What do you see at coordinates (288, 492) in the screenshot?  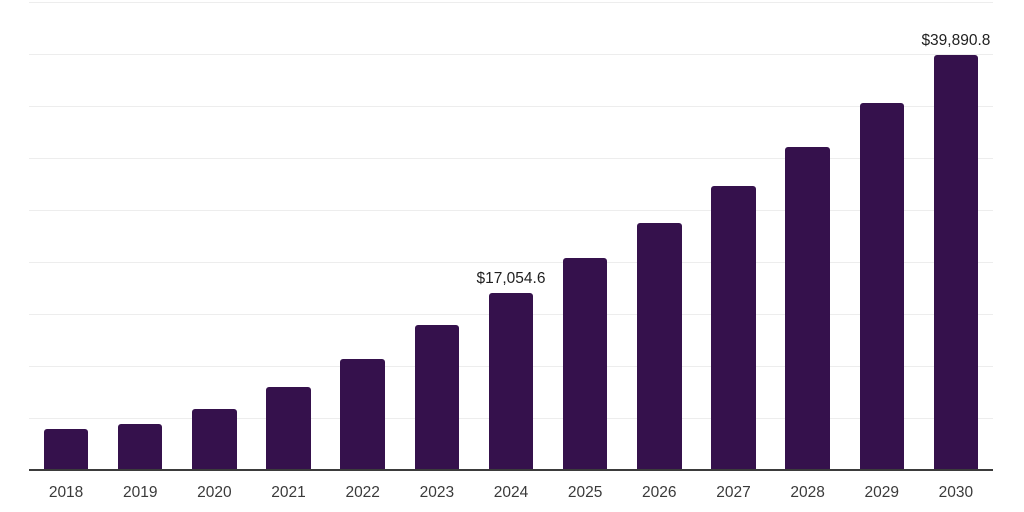 I see `x-axis-label-2021: 2021` at bounding box center [288, 492].